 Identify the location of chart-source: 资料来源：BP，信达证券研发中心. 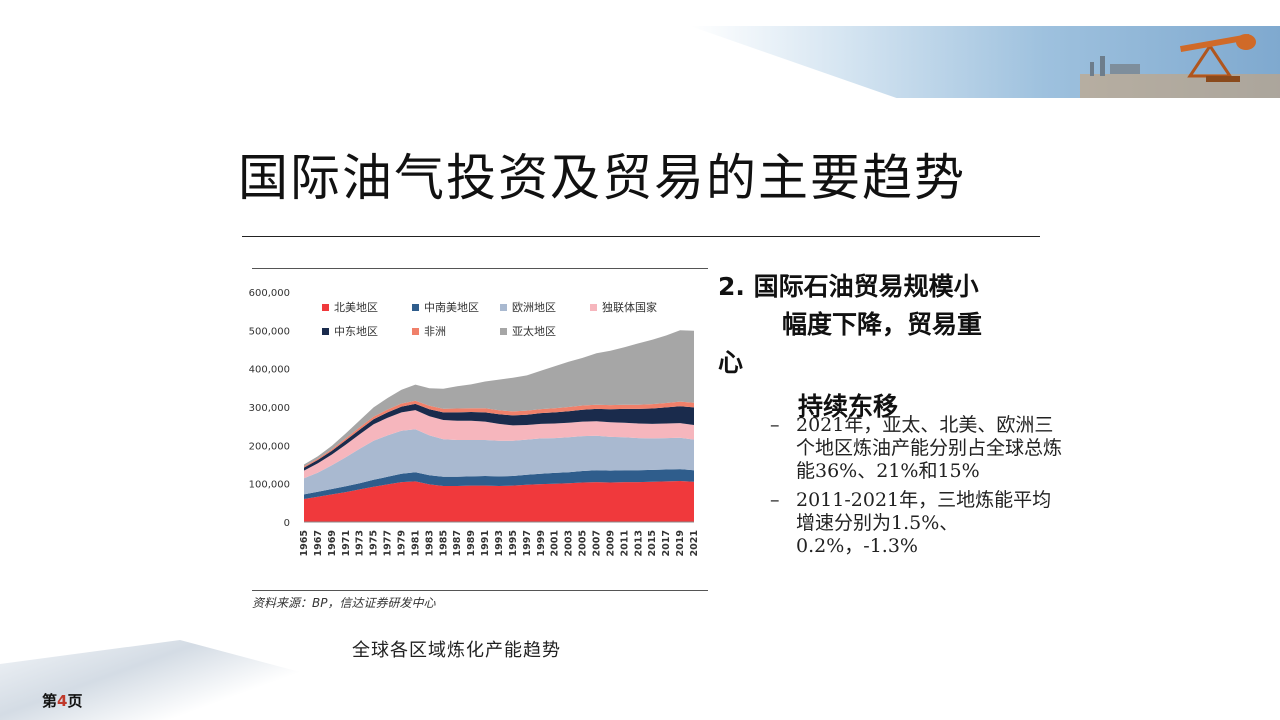
(344, 603).